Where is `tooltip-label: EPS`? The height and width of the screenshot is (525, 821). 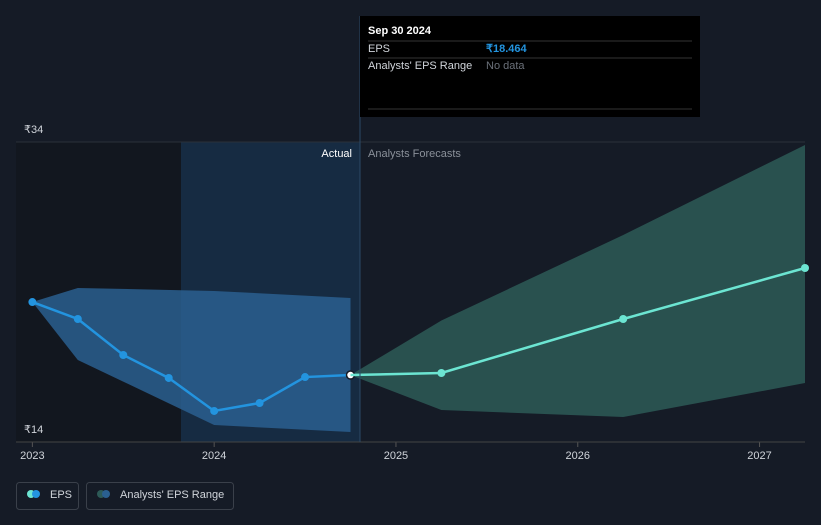
tooltip-label: EPS is located at coordinates (379, 49).